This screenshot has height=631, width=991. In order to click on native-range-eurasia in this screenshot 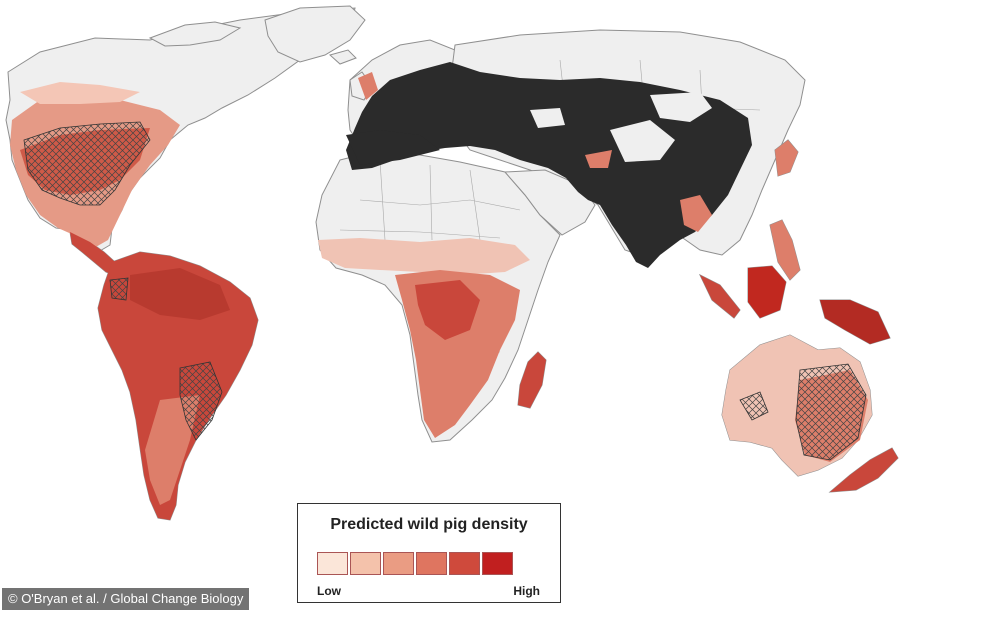, I will do `click(549, 165)`.